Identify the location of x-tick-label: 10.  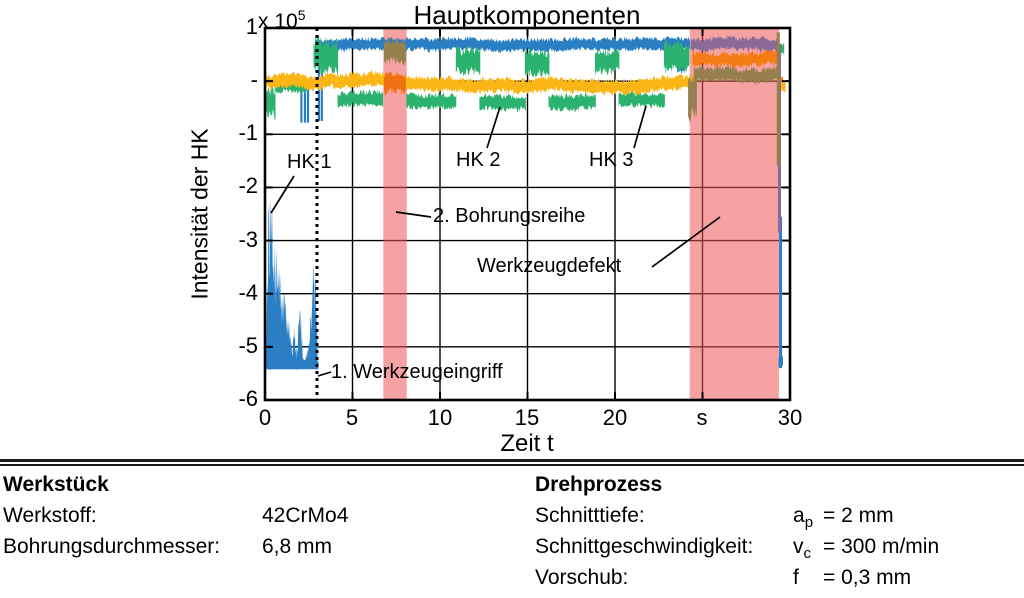
(440, 417).